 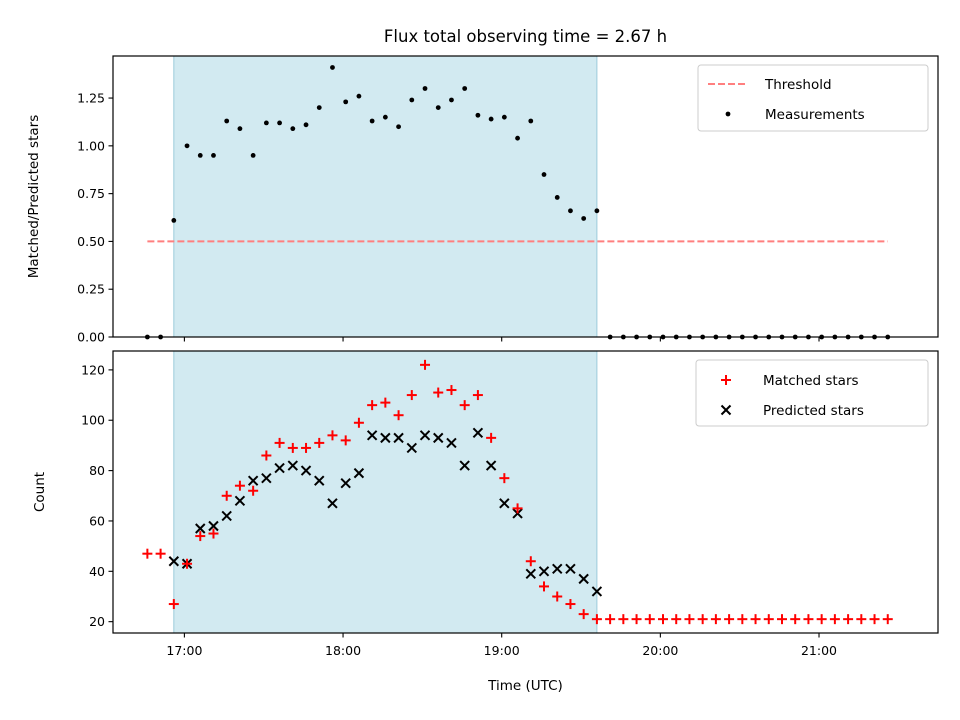 I want to click on y-axis-label-top: Matched/Predicted stars, so click(x=34, y=196).